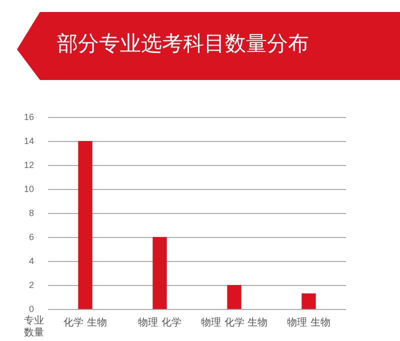 The height and width of the screenshot is (341, 400). What do you see at coordinates (160, 322) in the screenshot?
I see `x-tick-label: 物理 化学` at bounding box center [160, 322].